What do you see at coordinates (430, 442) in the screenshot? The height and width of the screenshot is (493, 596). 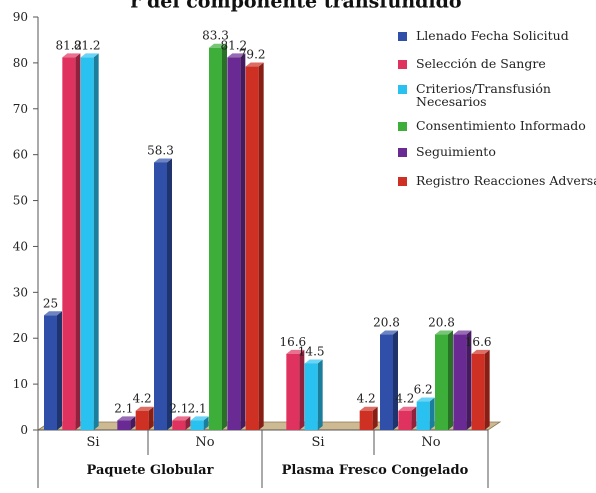 I see `category-label: No` at bounding box center [430, 442].